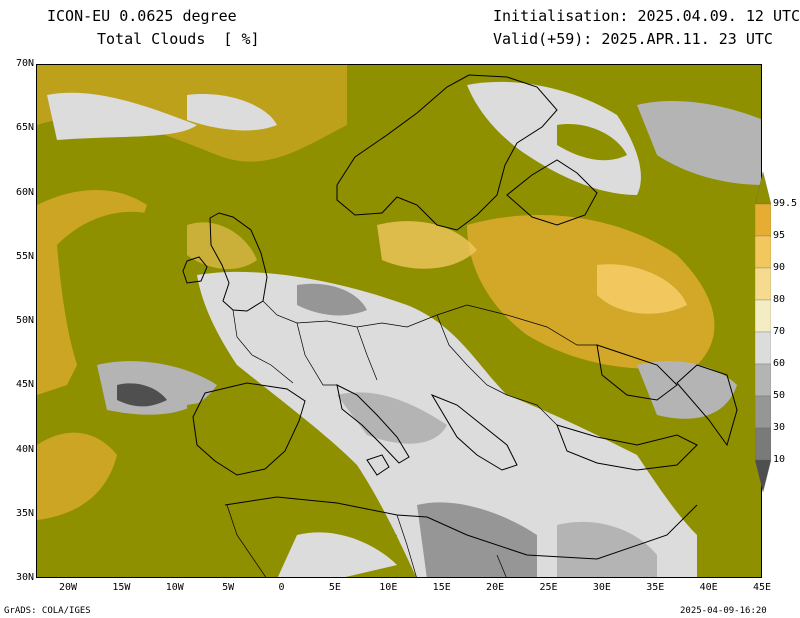 The height and width of the screenshot is (618, 800). What do you see at coordinates (24, 449) in the screenshot?
I see `lat-label: 40N` at bounding box center [24, 449].